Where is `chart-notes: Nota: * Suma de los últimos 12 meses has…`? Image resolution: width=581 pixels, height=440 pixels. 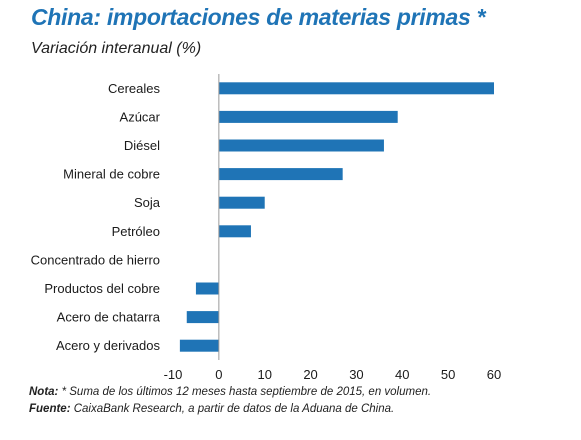 chart-notes: Nota: * Suma de los últimos 12 meses has… is located at coordinates (230, 401).